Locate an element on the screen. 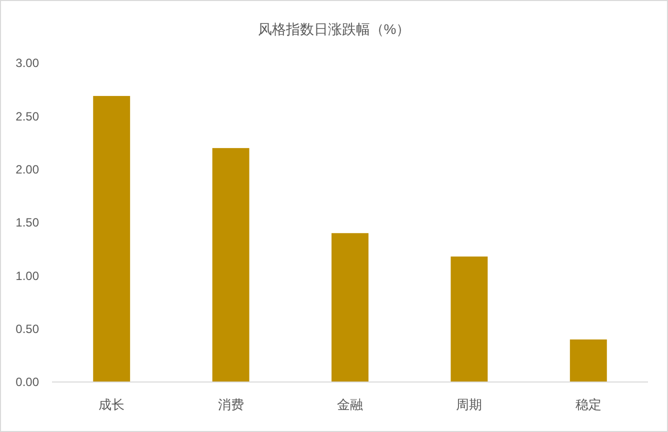 This screenshot has width=668, height=432. y-tick-label: 1.50 is located at coordinates (28, 223).